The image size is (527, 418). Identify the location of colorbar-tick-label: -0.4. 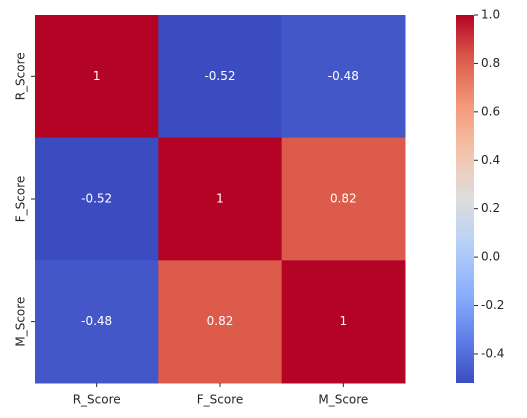
(492, 353).